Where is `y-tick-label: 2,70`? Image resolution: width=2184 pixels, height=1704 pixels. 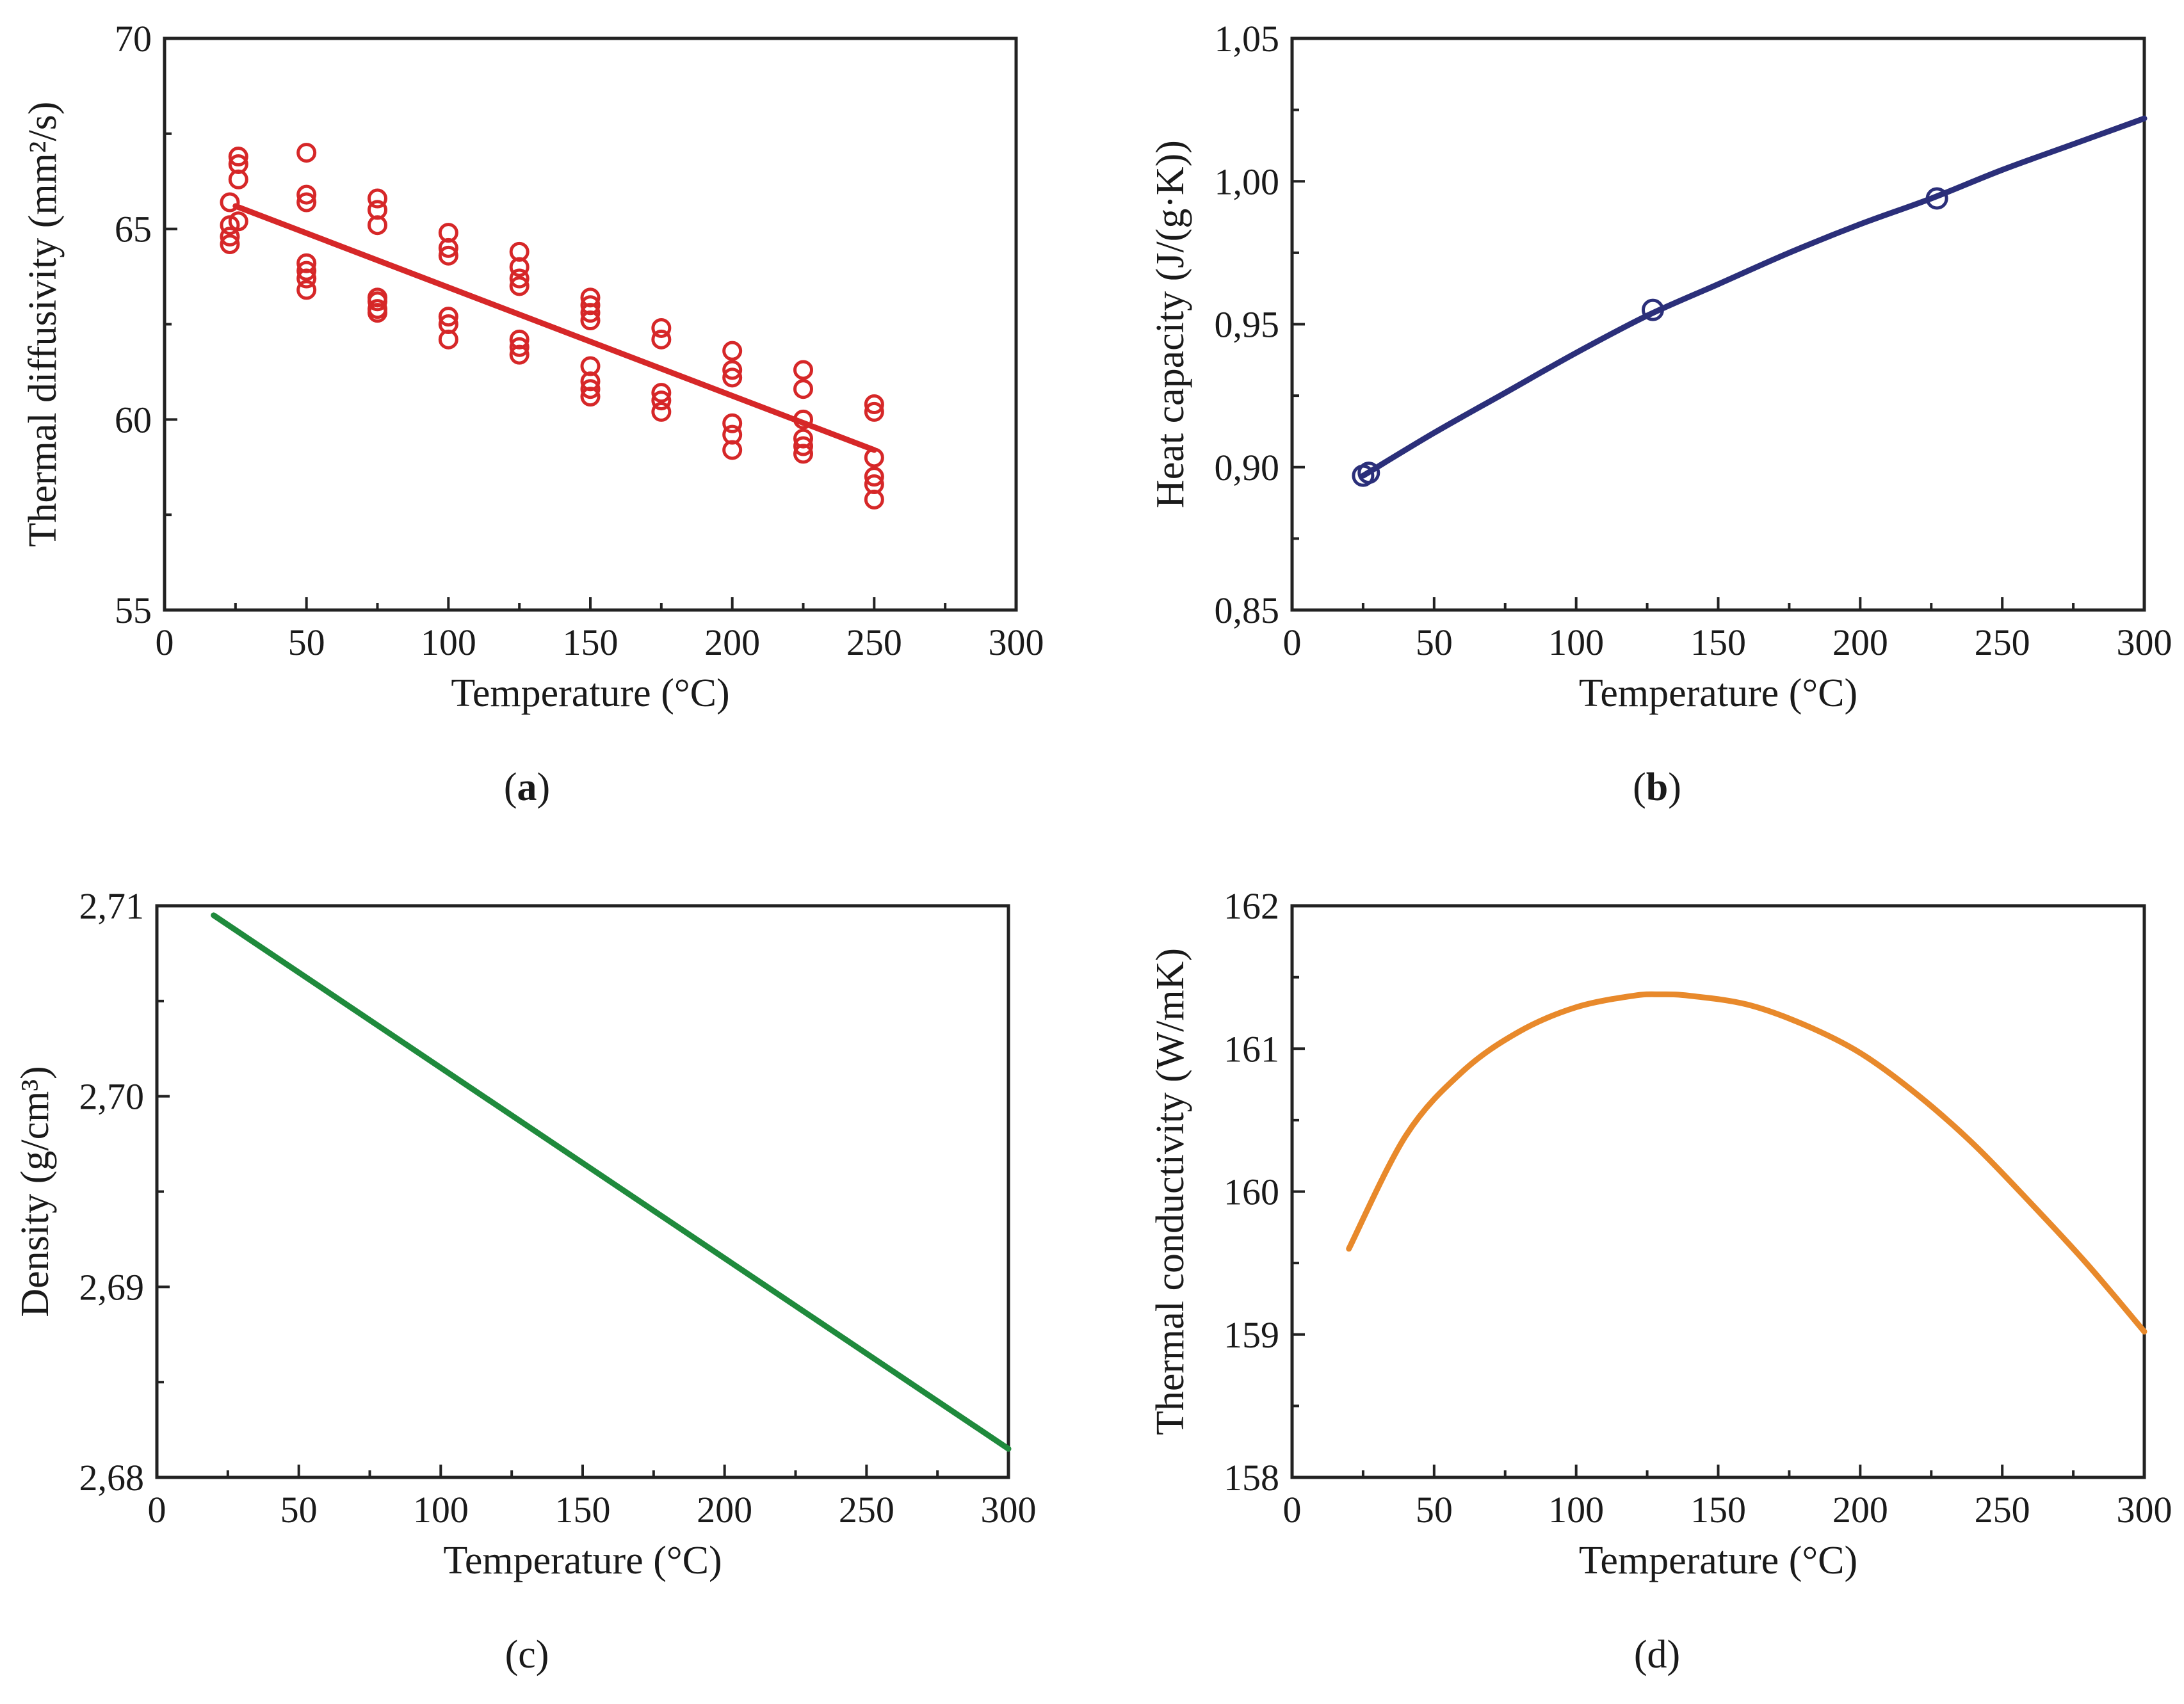
y-tick-label: 2,70 is located at coordinates (112, 1097).